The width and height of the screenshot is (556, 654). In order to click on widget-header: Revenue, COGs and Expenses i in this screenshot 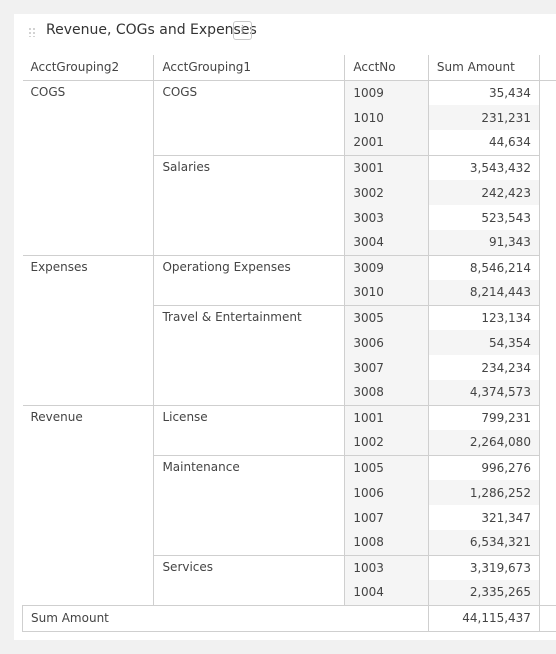, I will do `click(285, 31)`.